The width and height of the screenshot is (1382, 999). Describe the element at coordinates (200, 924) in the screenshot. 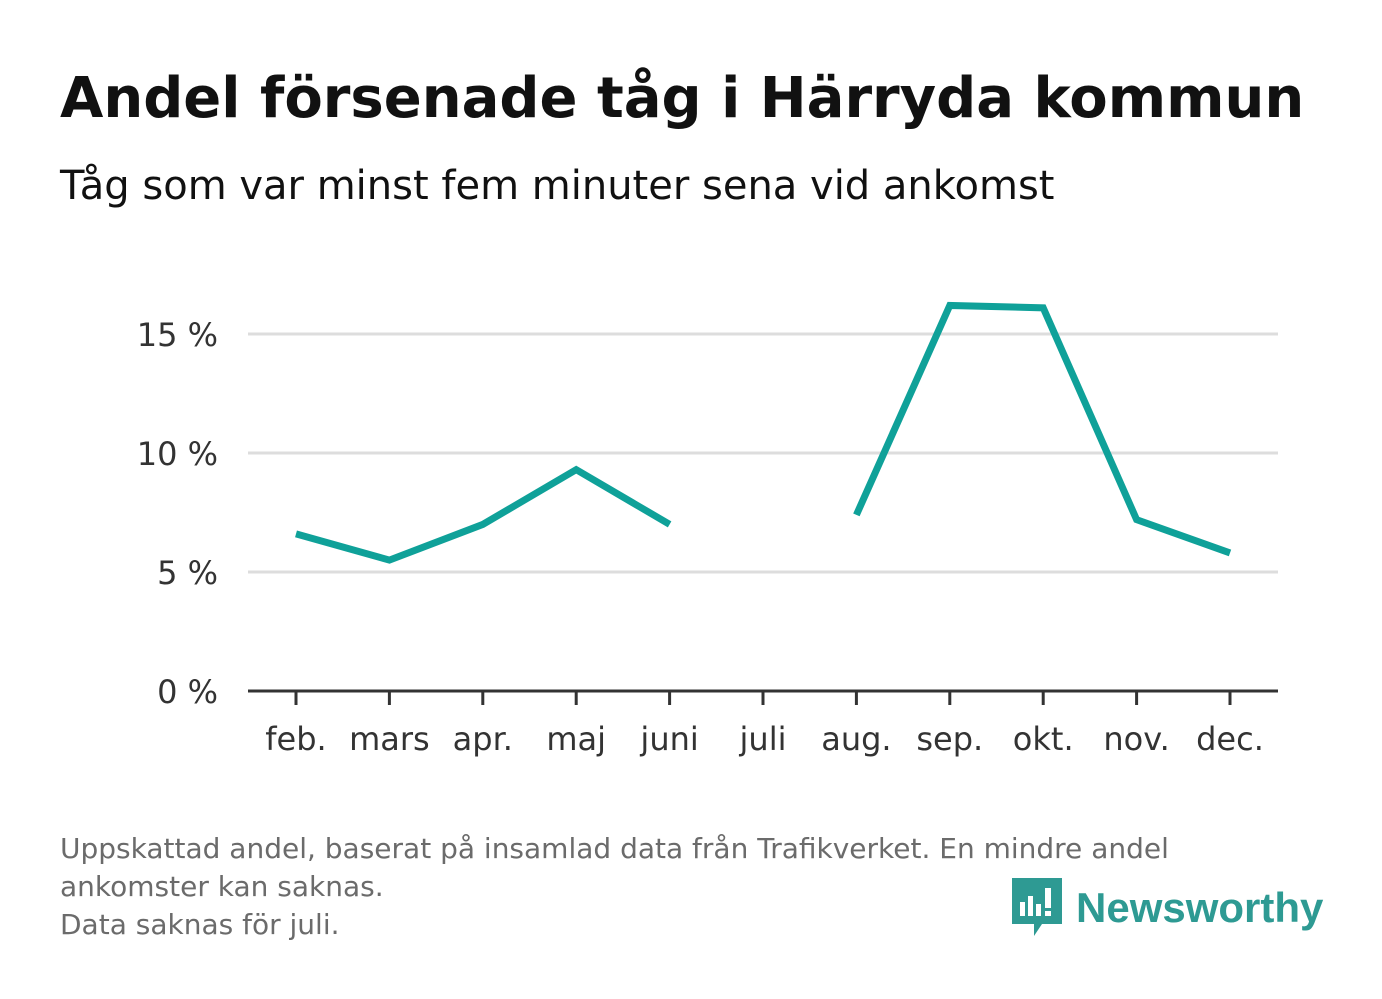

I see `footnote-line: Data saknas för juli.` at that location.